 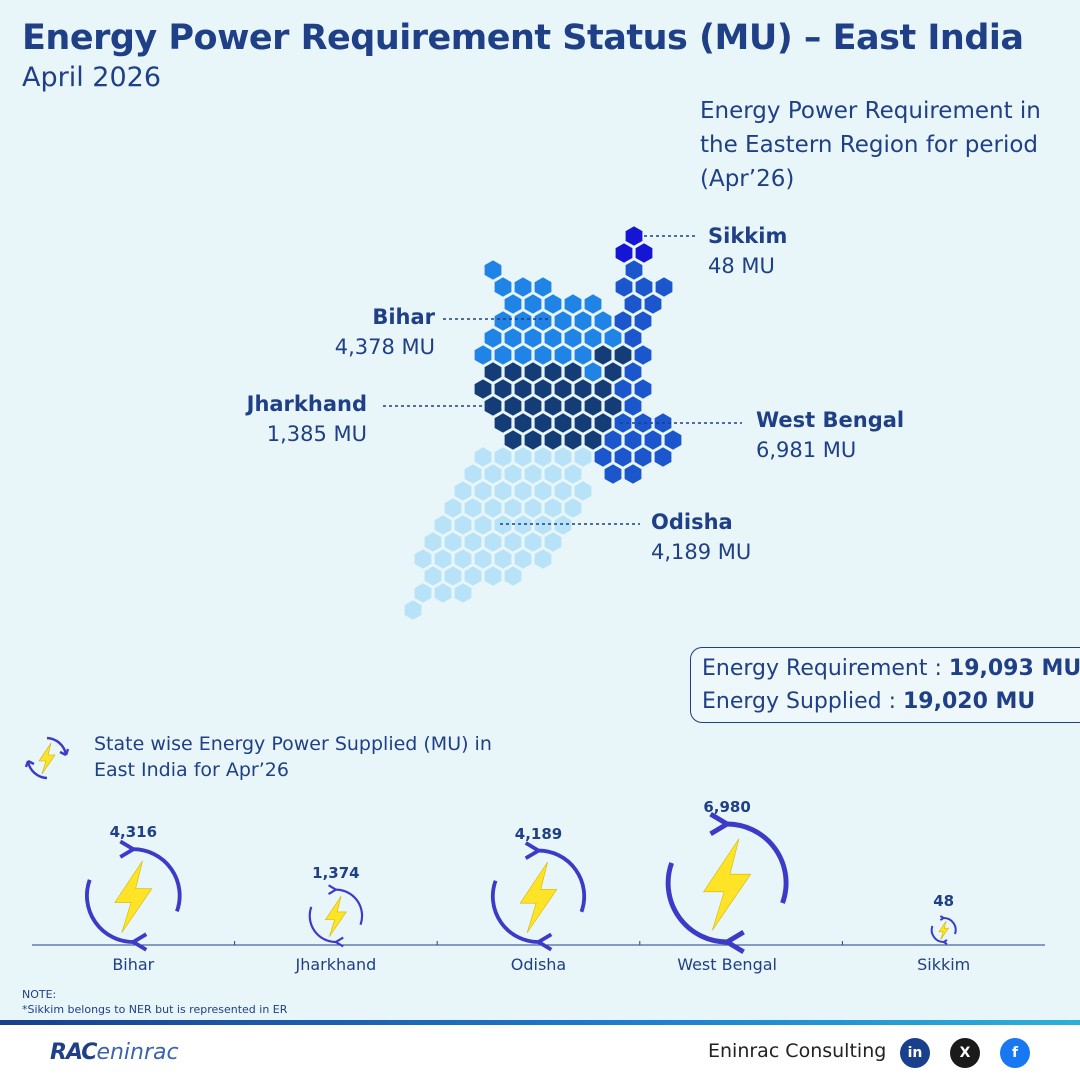 I want to click on bubble-jharkhand, so click(x=336, y=916).